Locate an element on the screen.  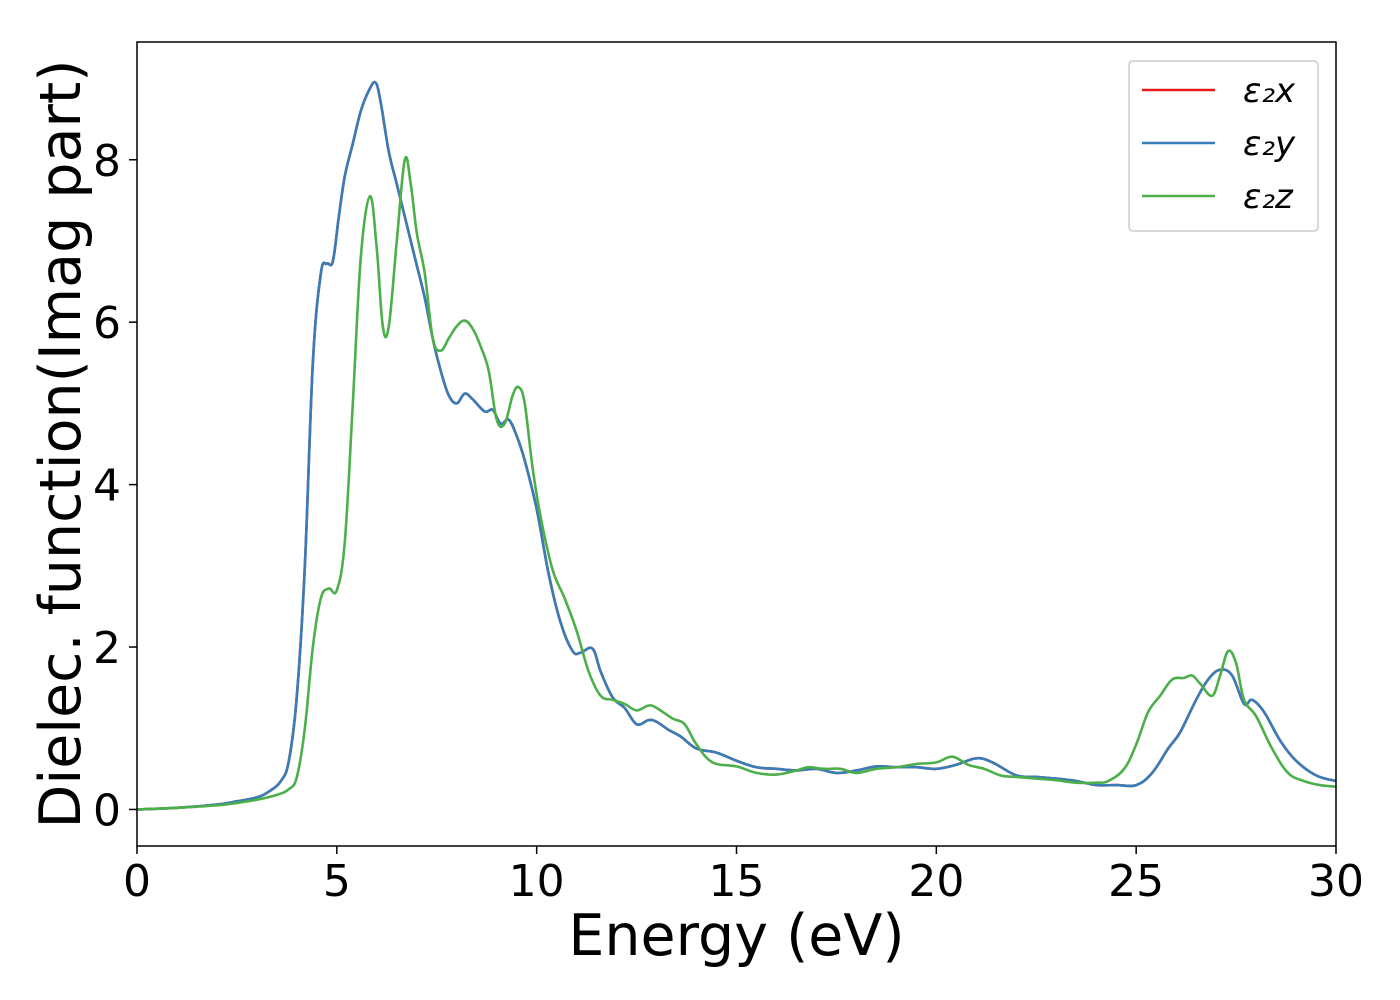
legend: ε₂x ε₂y ε₂z is located at coordinates (1223, 146).